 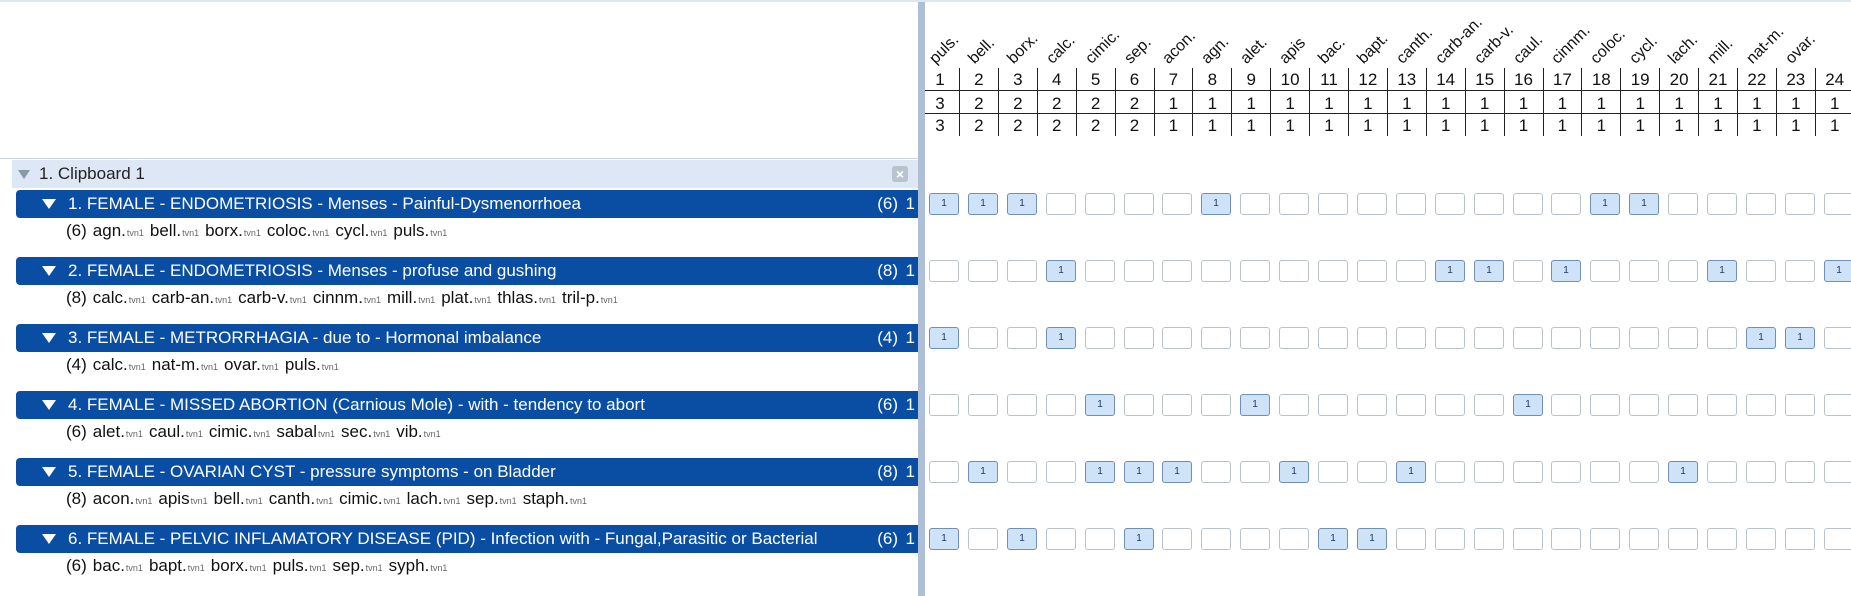 I want to click on remedy-item: mill.tvn1, so click(x=411, y=298).